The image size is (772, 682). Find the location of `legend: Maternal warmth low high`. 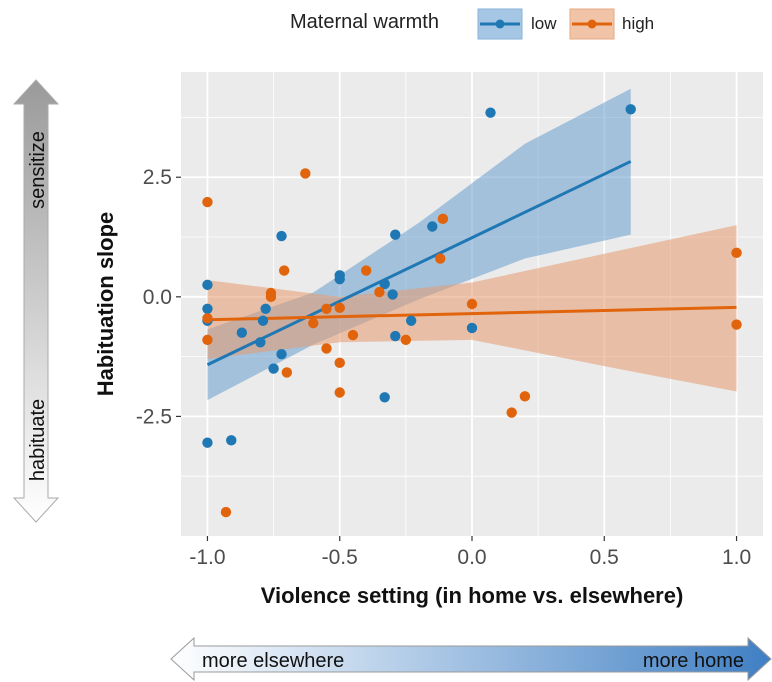

legend: Maternal warmth low high is located at coordinates (472, 24).